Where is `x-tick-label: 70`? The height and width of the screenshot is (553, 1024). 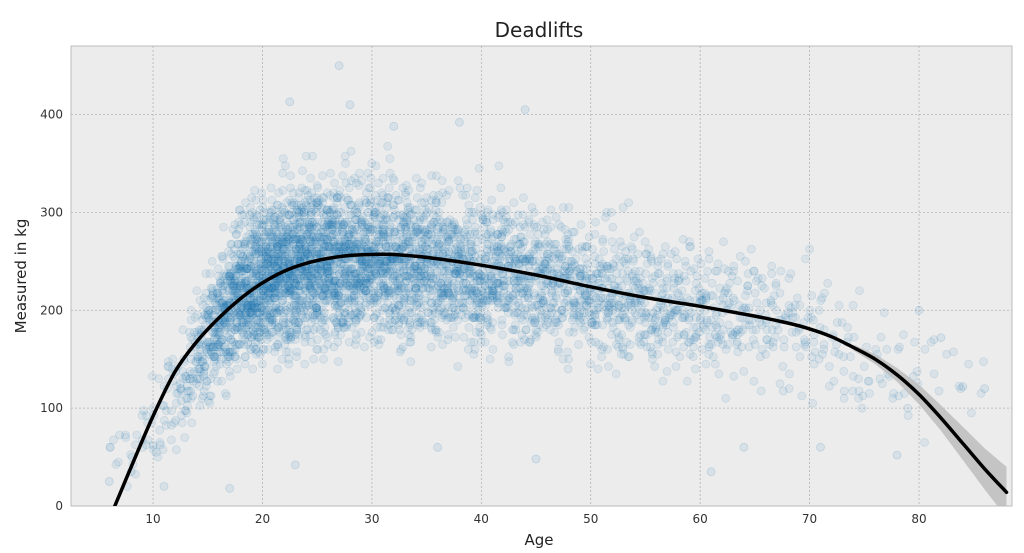 x-tick-label: 70 is located at coordinates (809, 519).